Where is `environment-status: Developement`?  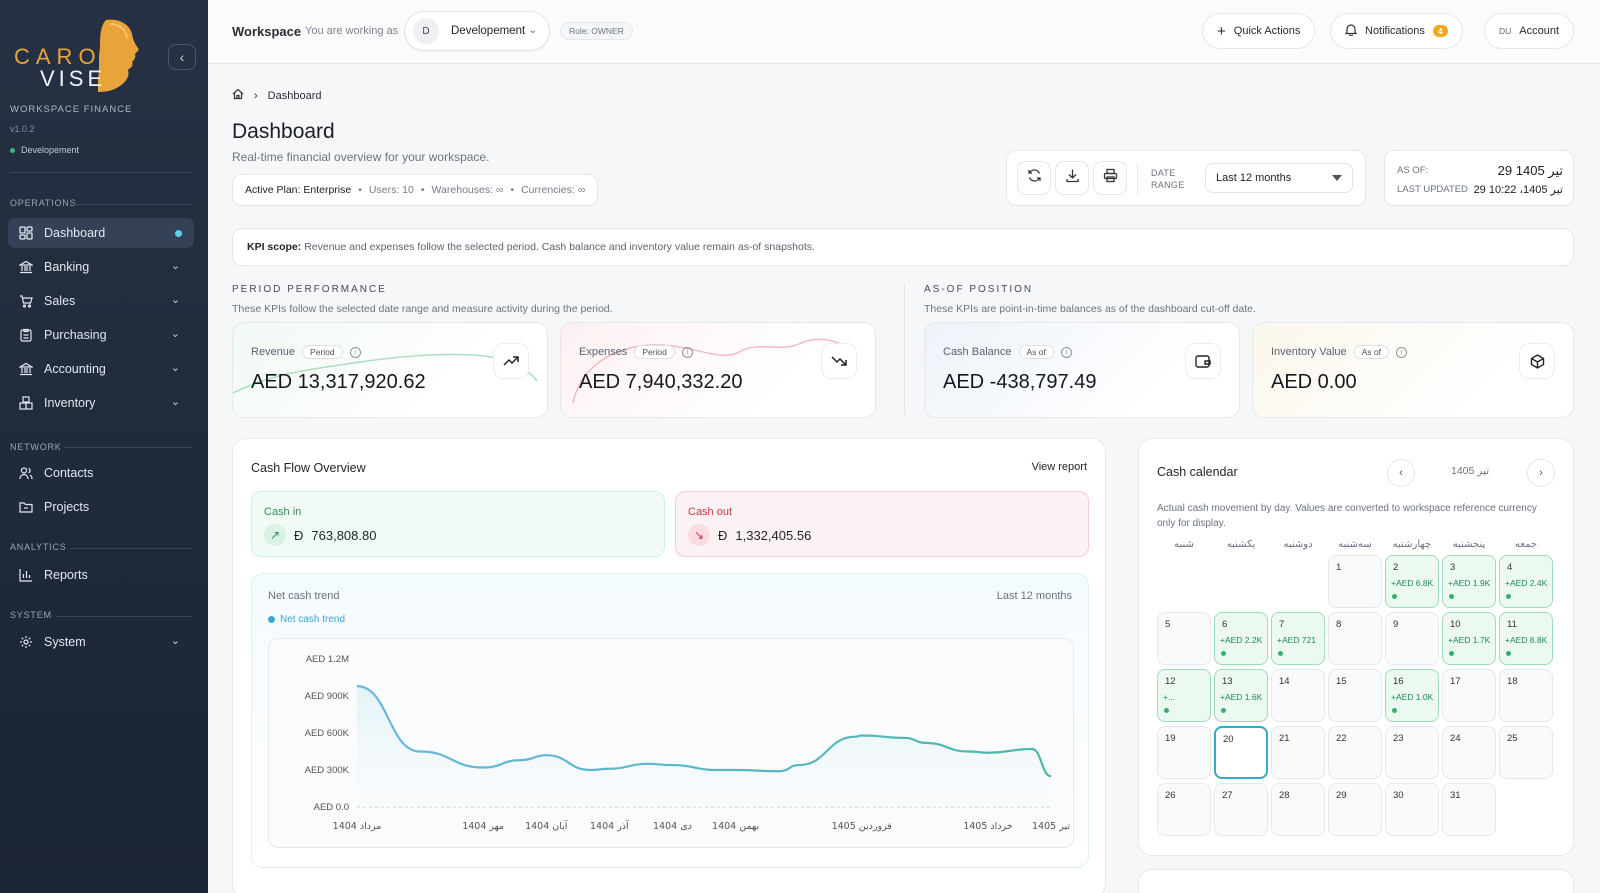 environment-status: Developement is located at coordinates (44, 150).